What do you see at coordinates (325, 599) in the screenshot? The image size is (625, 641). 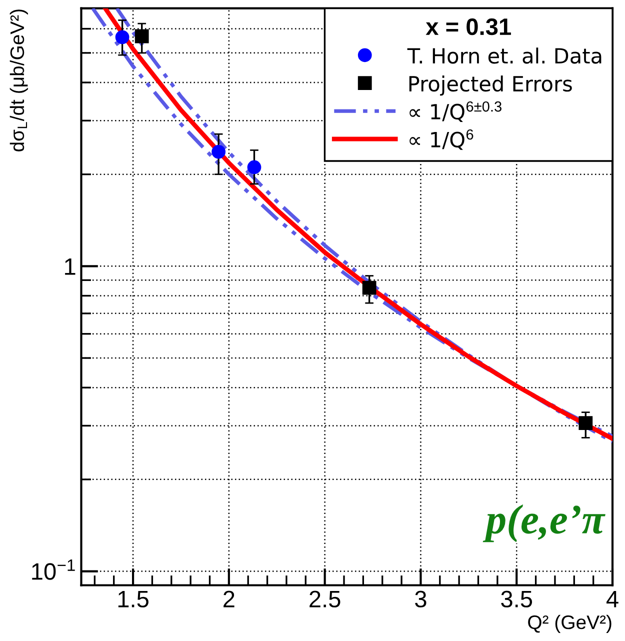 I see `x-tick-label: 2.5` at bounding box center [325, 599].